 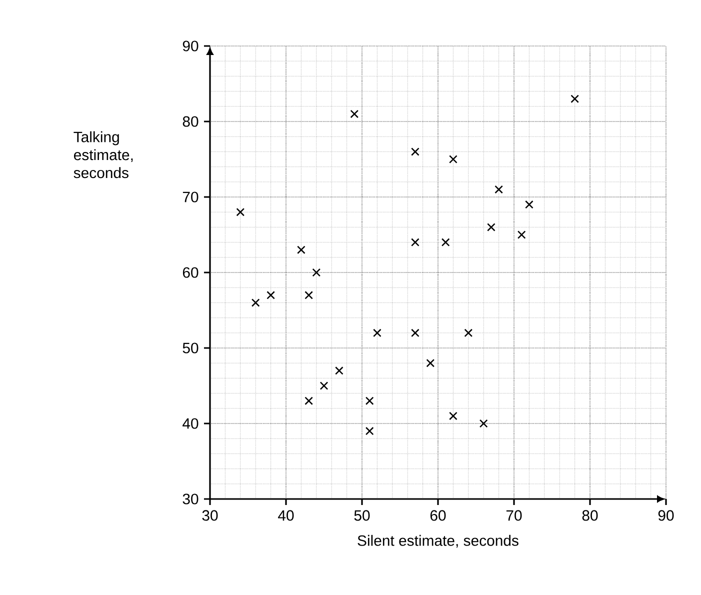 What do you see at coordinates (190, 121) in the screenshot?
I see `y-tick-label: 80` at bounding box center [190, 121].